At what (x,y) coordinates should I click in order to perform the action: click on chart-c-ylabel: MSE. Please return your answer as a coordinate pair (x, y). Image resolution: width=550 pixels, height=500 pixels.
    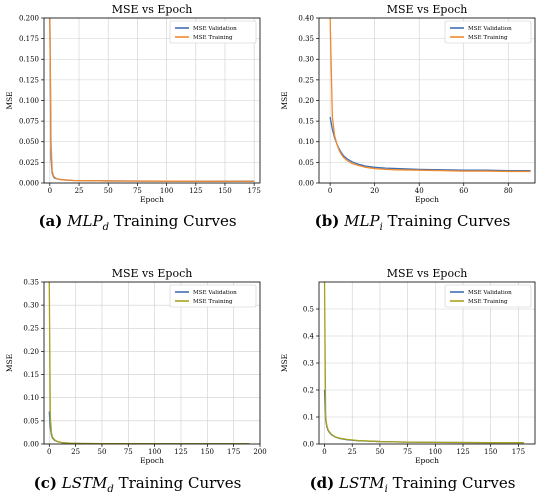
    Looking at the image, I should click on (9, 363).